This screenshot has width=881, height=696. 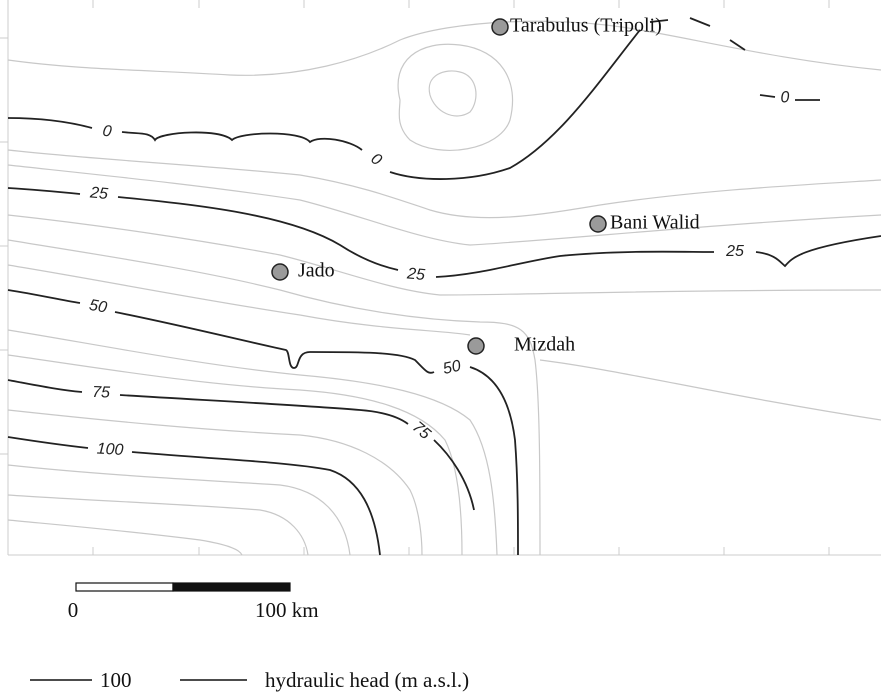 I want to click on scale-bar, so click(x=183, y=587).